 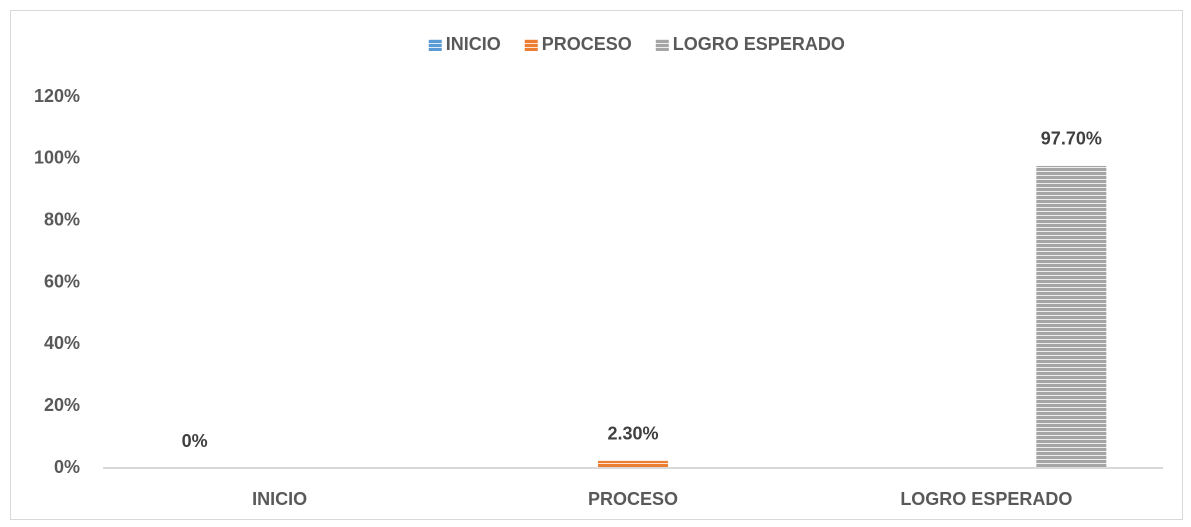 I want to click on y-tick-label: 40%, so click(x=62, y=343).